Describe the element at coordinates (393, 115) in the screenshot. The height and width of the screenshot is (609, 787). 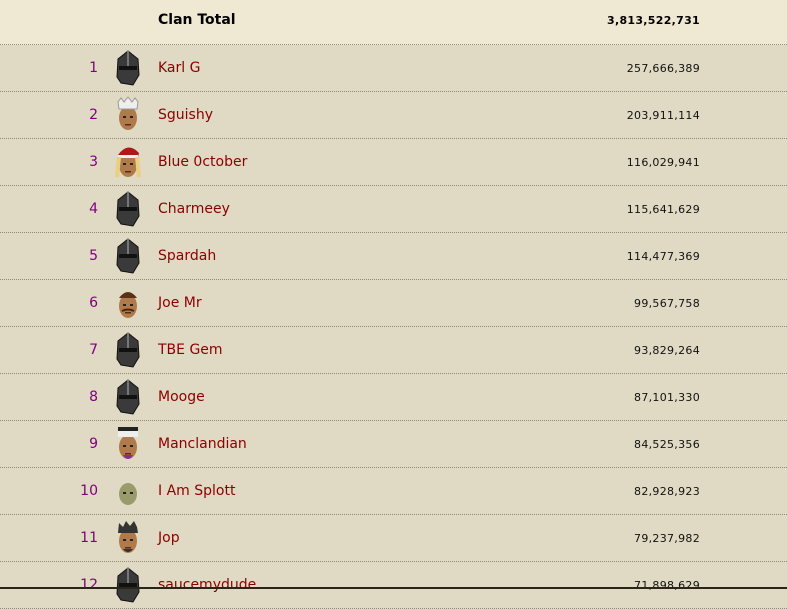
I see `member-row: 2 Sguishy 203,911,114` at that location.